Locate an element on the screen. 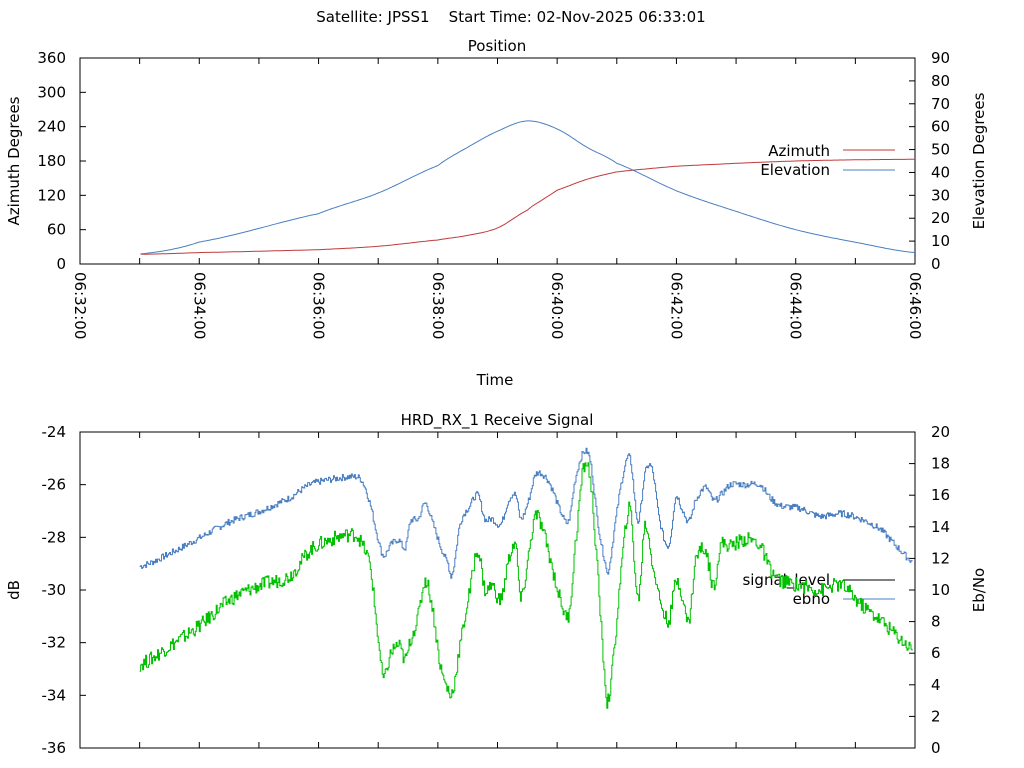  y2-tick-label: 4 is located at coordinates (936, 685).